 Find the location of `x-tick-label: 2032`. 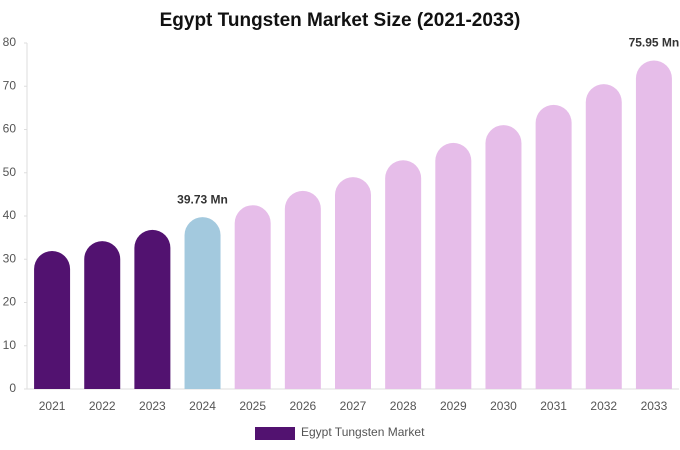

x-tick-label: 2032 is located at coordinates (603, 406).